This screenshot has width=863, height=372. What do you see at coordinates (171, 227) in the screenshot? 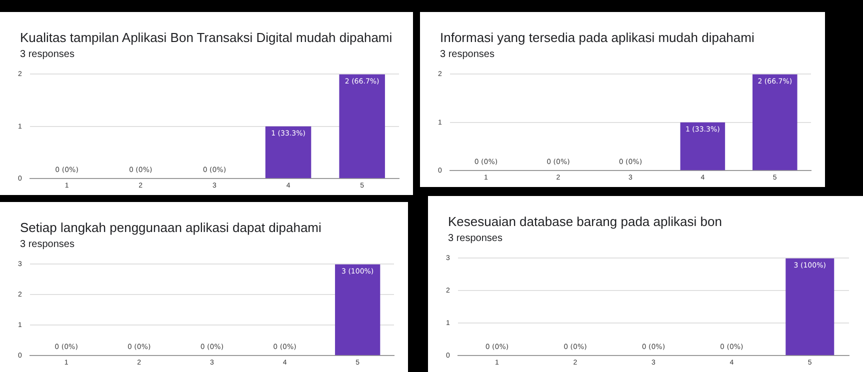
I see `chart-title: Setiap langkah penggunaan aplikasi dapat dipahami` at bounding box center [171, 227].